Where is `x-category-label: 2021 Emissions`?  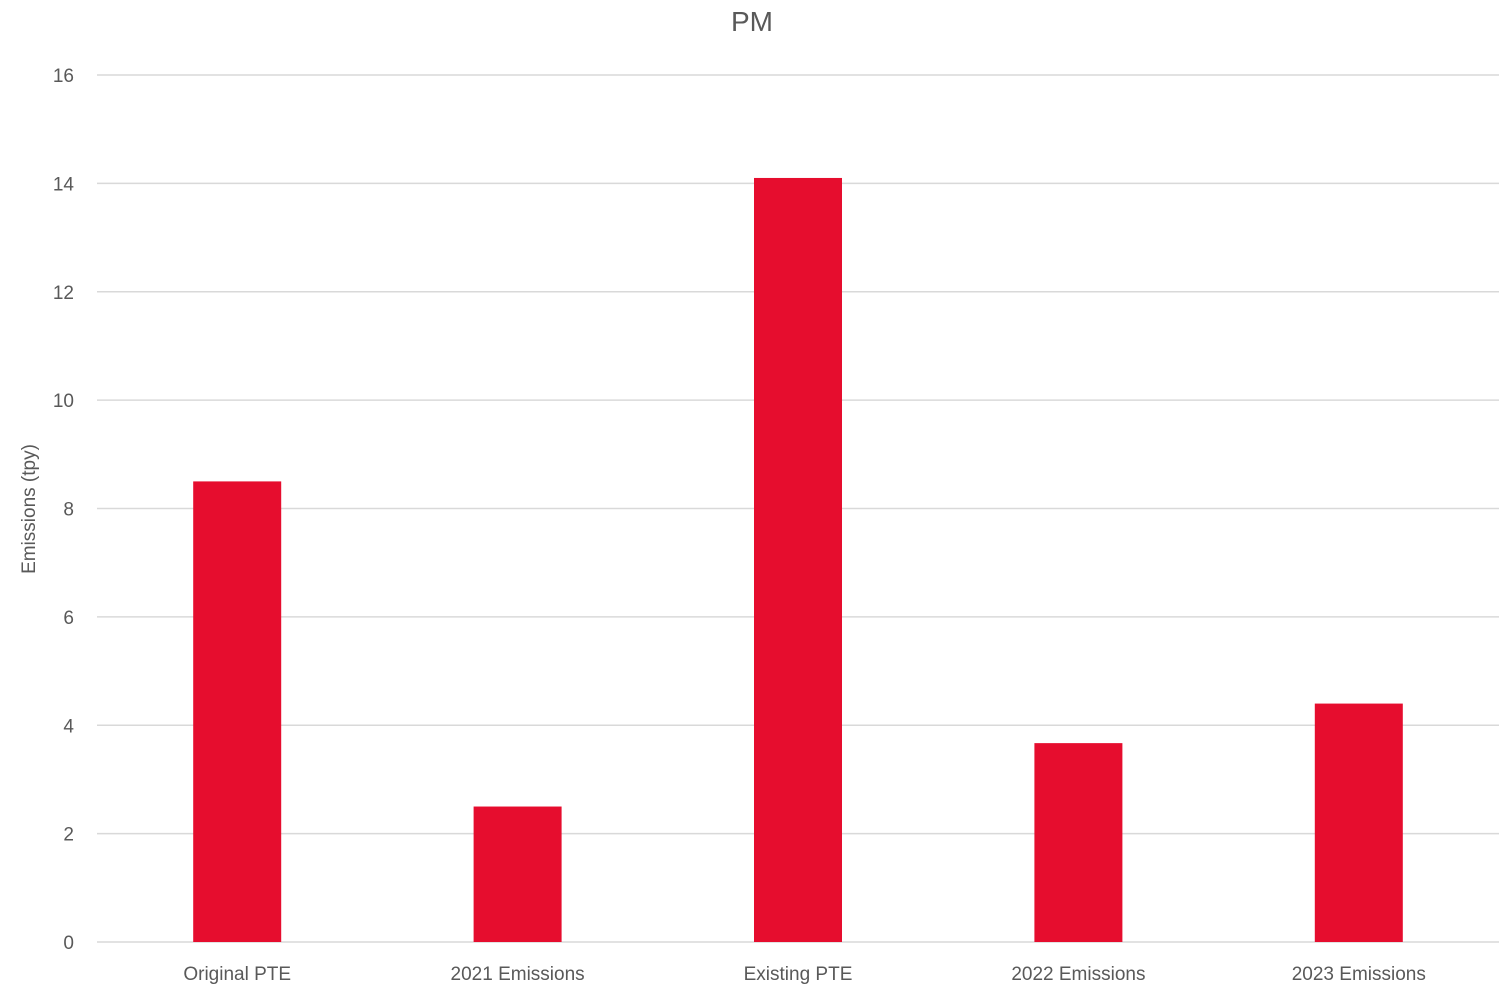 x-category-label: 2021 Emissions is located at coordinates (518, 974).